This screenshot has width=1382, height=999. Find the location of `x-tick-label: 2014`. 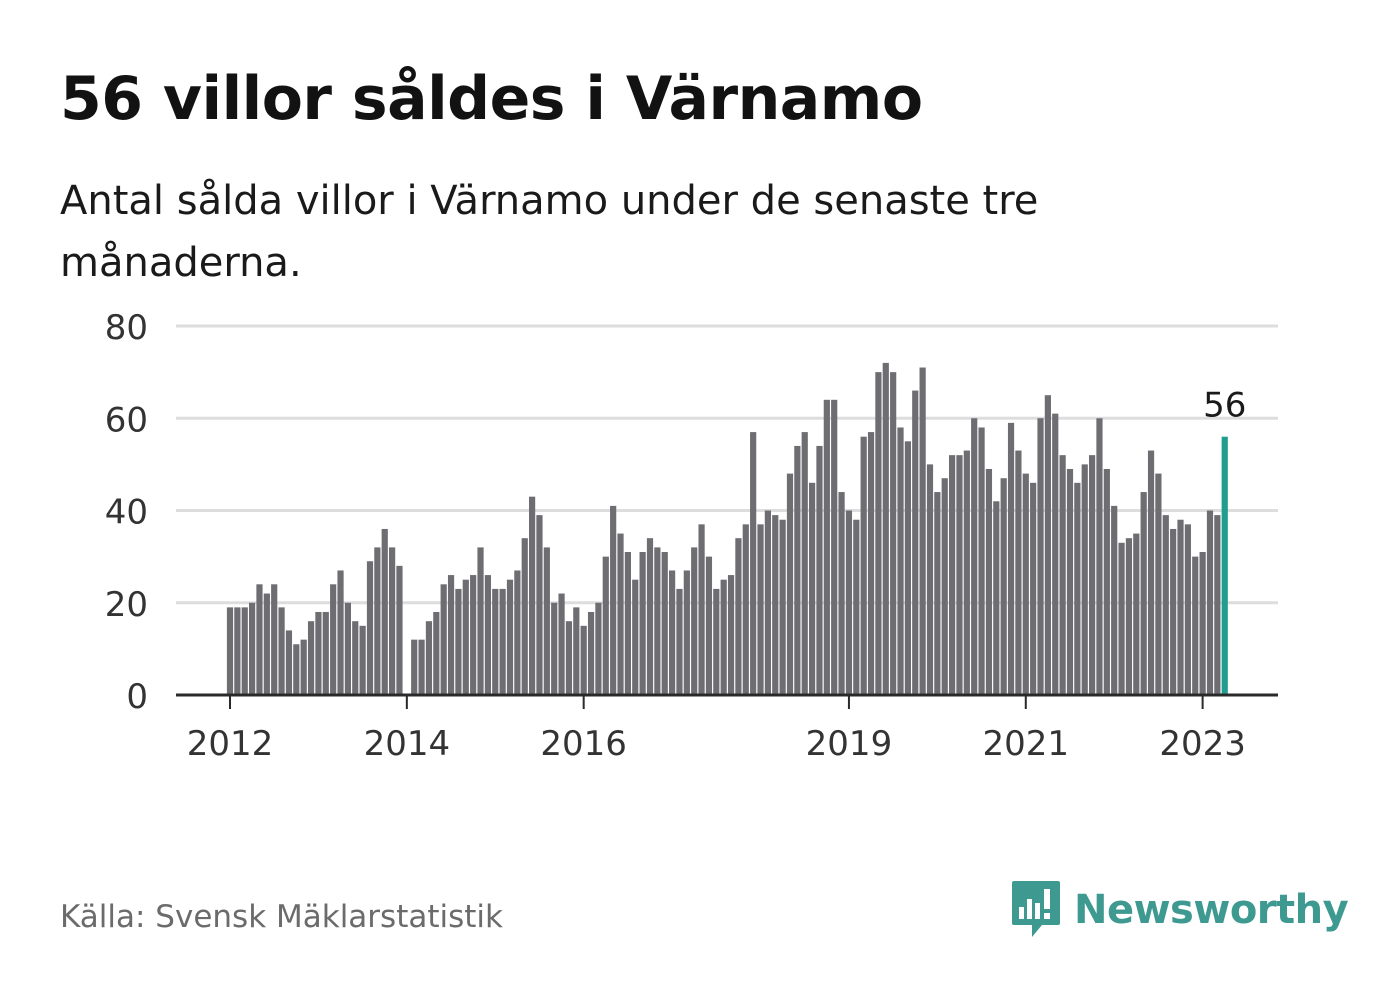

x-tick-label: 2014 is located at coordinates (407, 744).